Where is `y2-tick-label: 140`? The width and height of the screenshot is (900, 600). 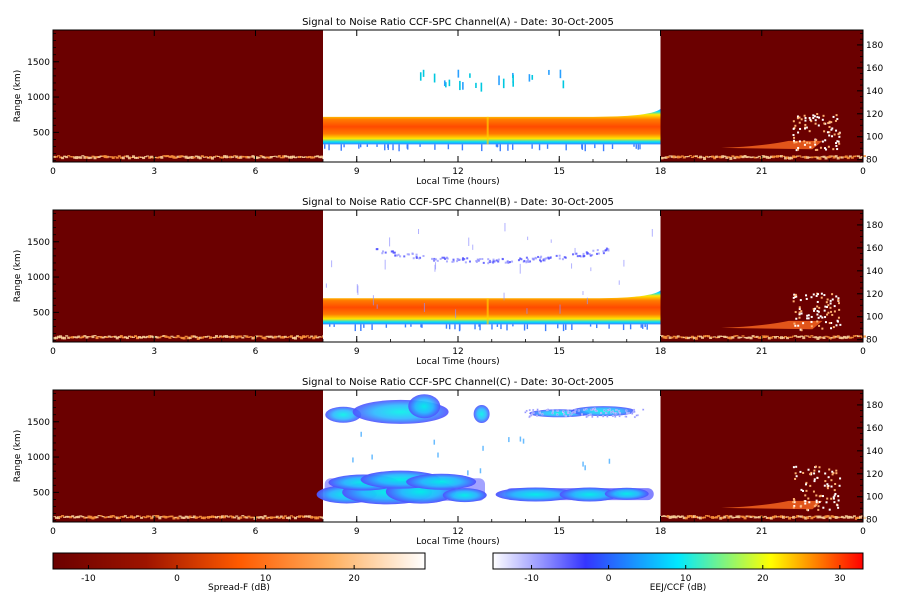
y2-tick-label: 140 is located at coordinates (874, 272).